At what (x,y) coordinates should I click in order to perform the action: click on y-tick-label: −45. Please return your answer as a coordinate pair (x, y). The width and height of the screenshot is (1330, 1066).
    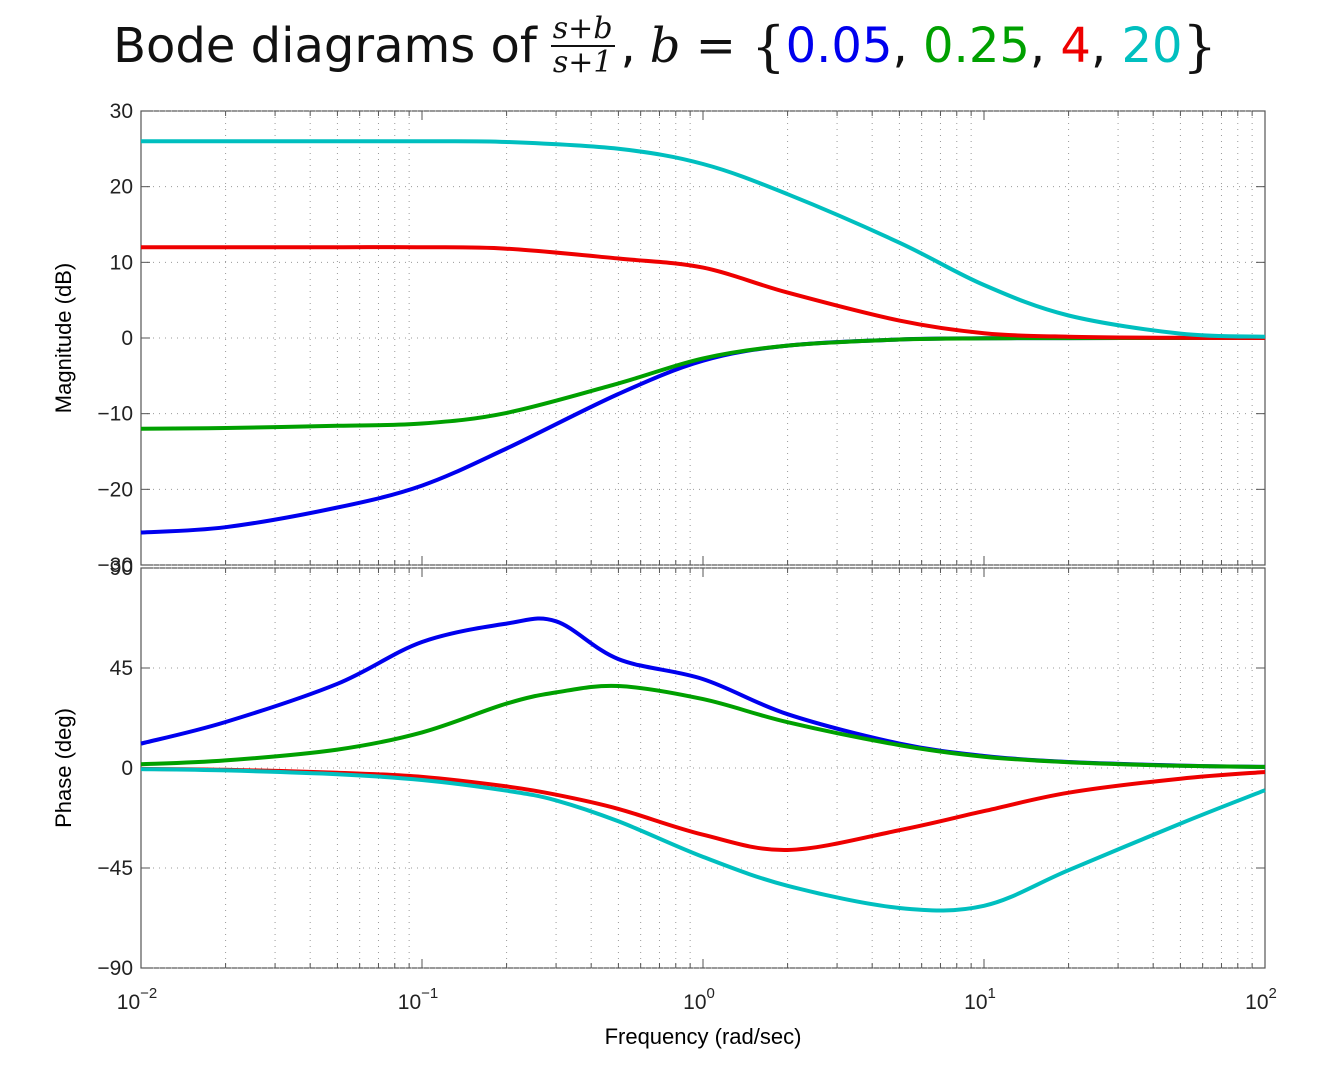
    Looking at the image, I should click on (115, 868).